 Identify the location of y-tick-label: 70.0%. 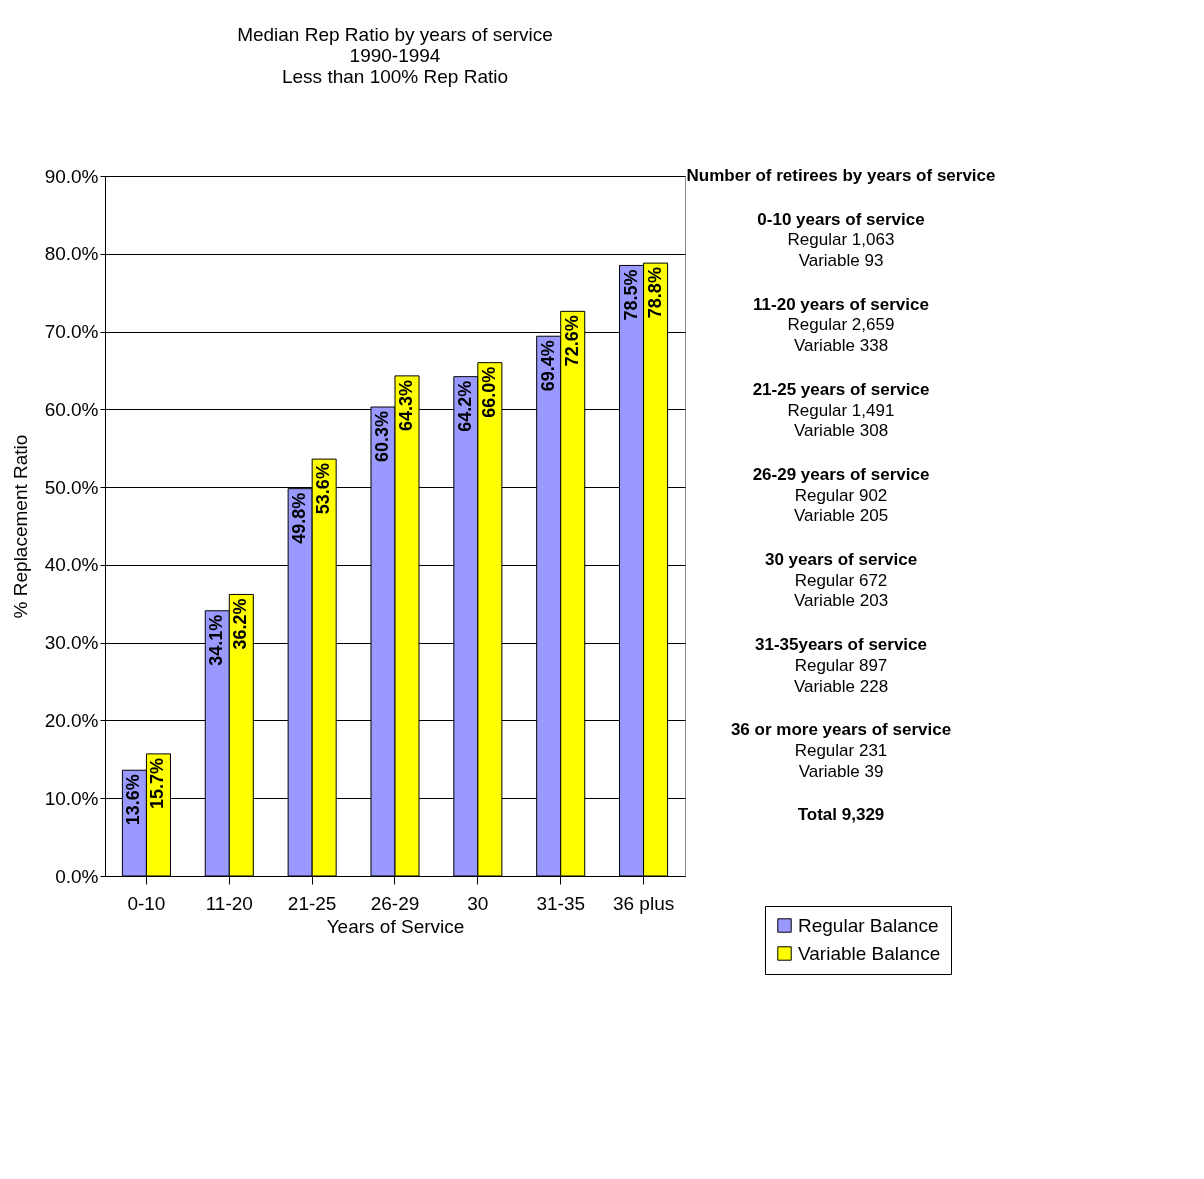
(71, 332).